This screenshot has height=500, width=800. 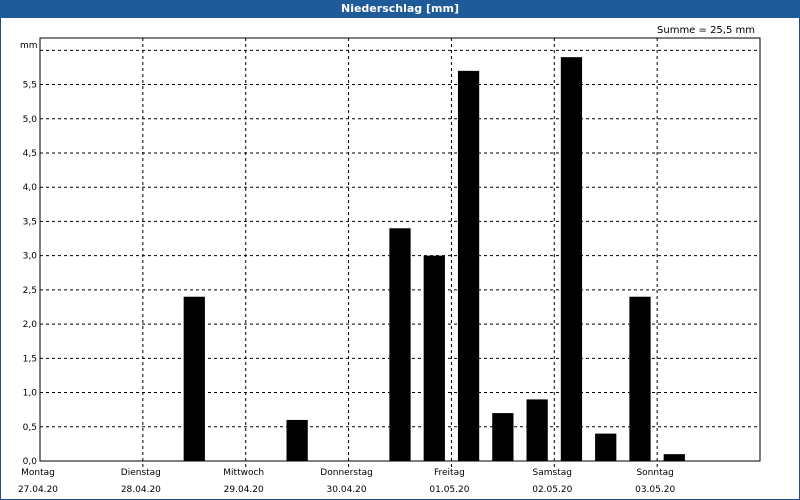 I want to click on y-tick-label: 4,0, so click(x=30, y=188).